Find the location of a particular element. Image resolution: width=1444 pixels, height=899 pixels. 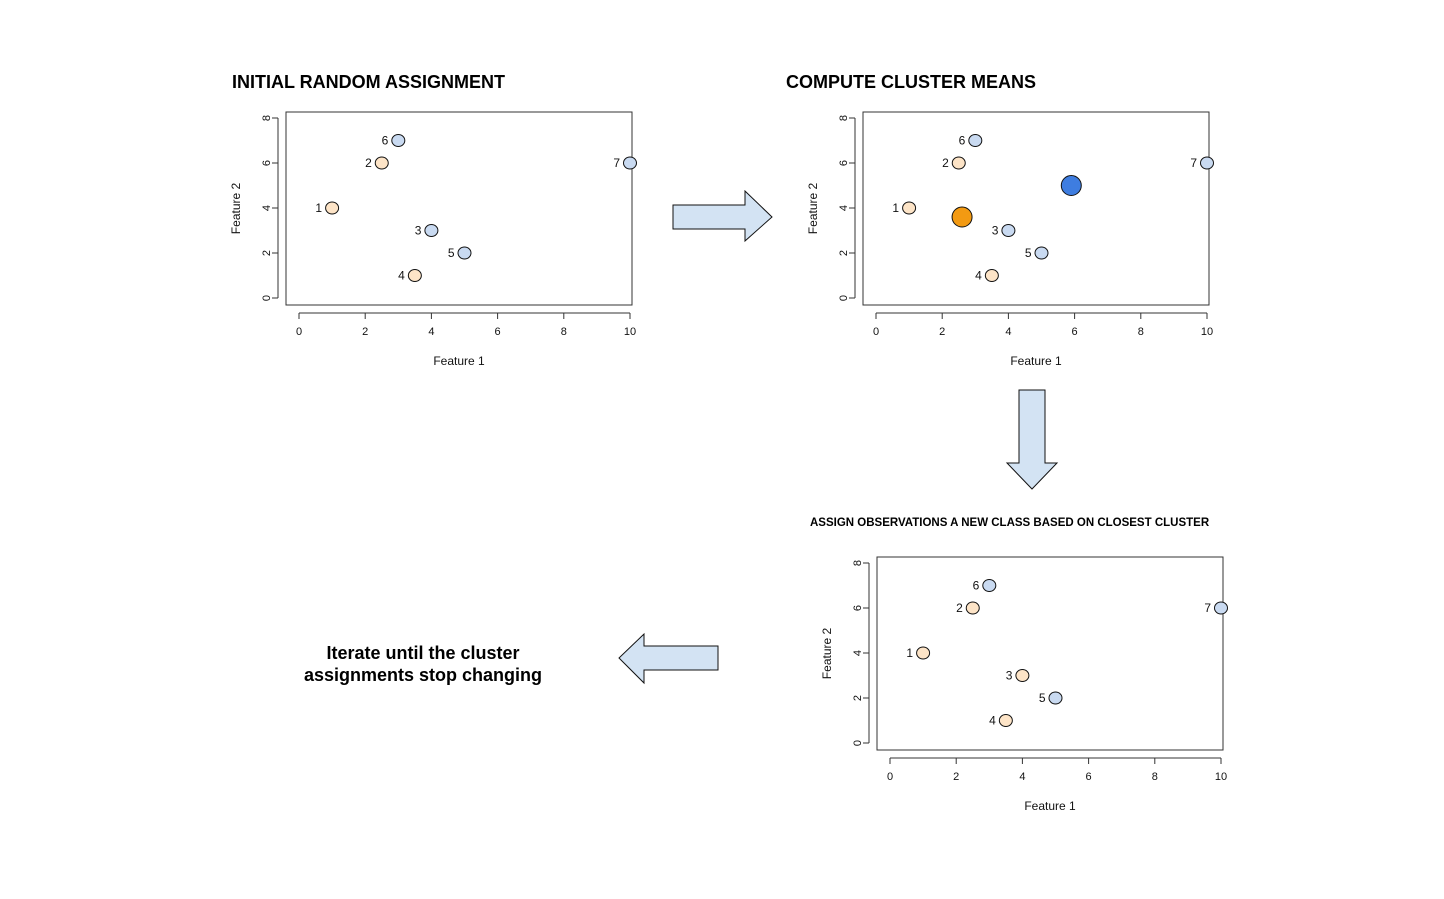

centroid-orange is located at coordinates (962, 217).